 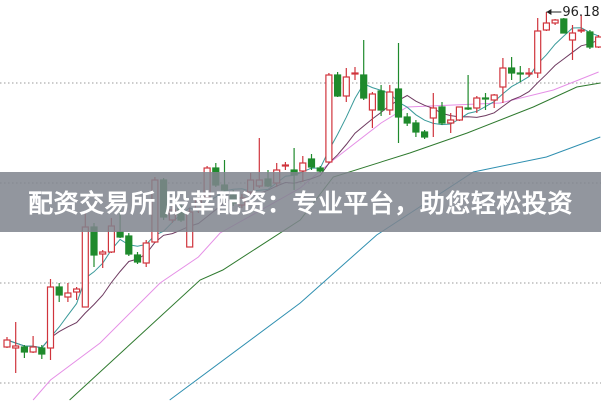 What do you see at coordinates (549, 12) in the screenshot?
I see `arrow-left-icon` at bounding box center [549, 12].